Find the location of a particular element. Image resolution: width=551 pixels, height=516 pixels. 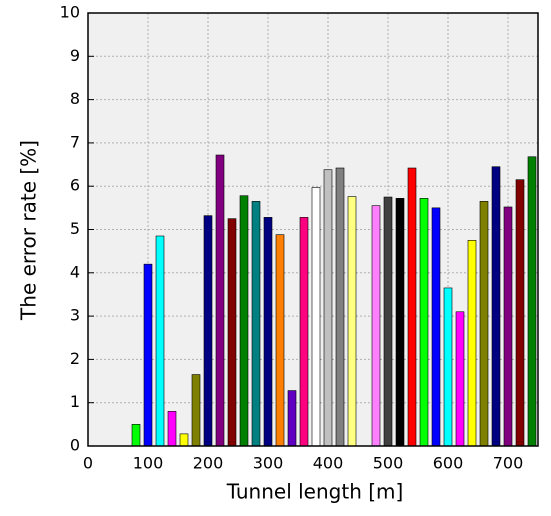

y-tick-label: 1 is located at coordinates (75, 401).